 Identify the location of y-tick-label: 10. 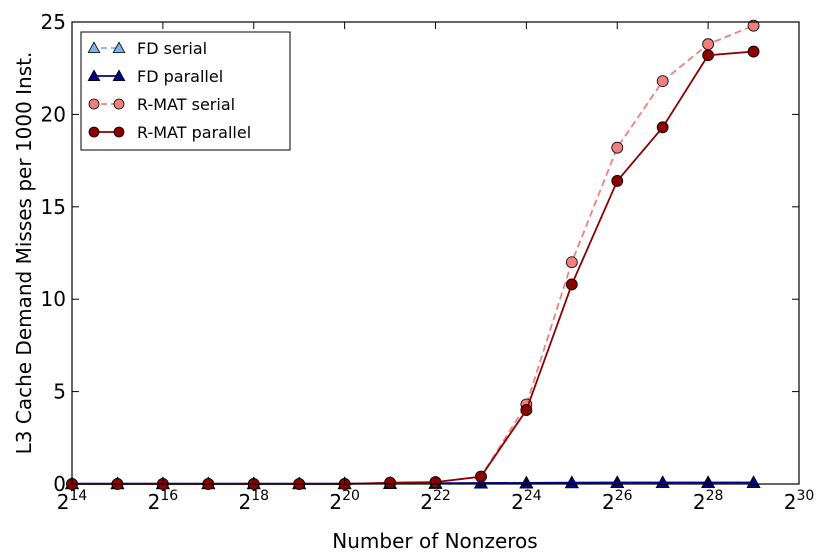
(53, 299).